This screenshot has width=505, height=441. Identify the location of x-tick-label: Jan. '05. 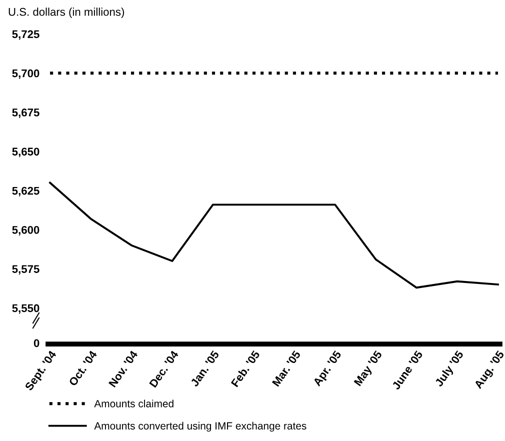
(205, 369).